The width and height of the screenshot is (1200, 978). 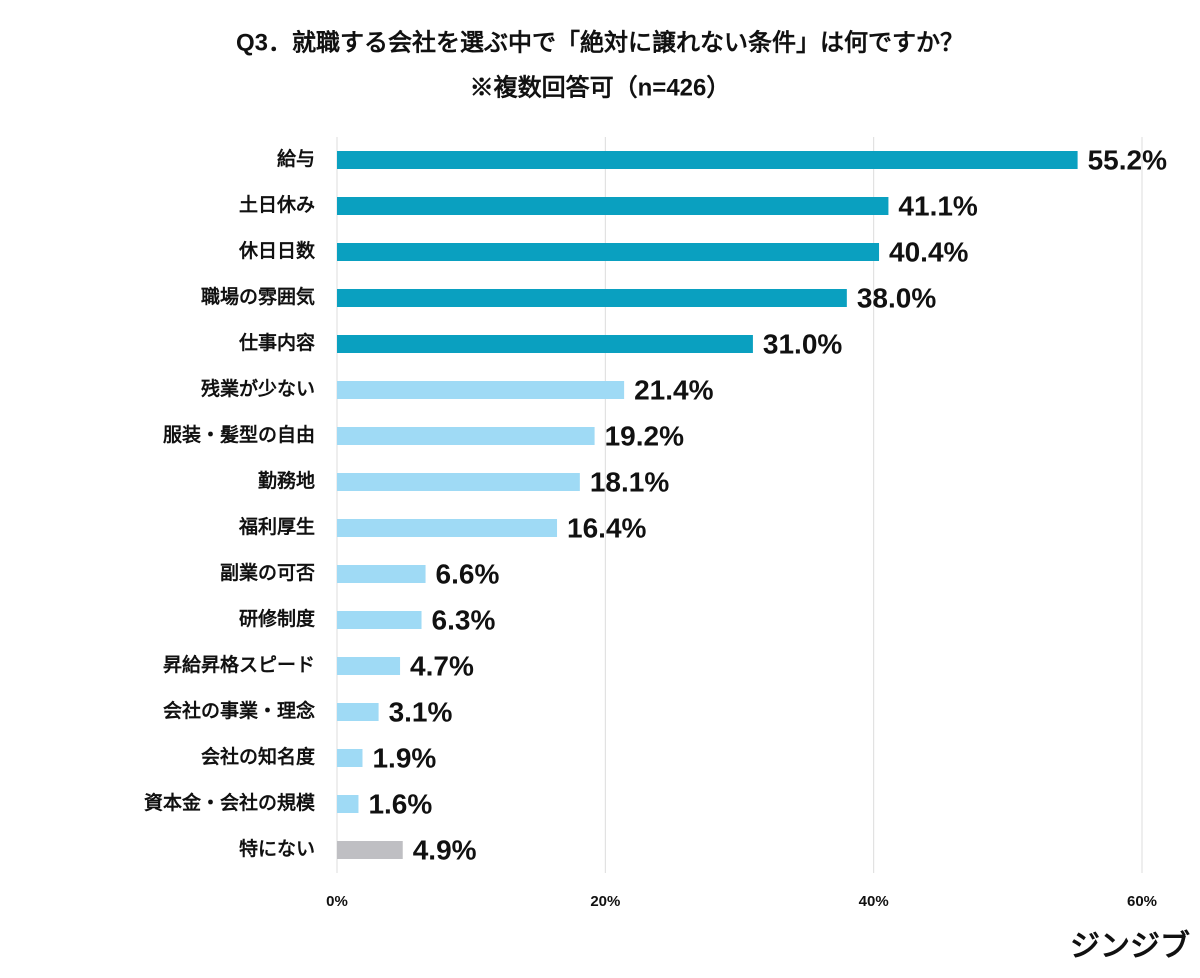 I want to click on x-tick-label: 20%, so click(x=605, y=901).